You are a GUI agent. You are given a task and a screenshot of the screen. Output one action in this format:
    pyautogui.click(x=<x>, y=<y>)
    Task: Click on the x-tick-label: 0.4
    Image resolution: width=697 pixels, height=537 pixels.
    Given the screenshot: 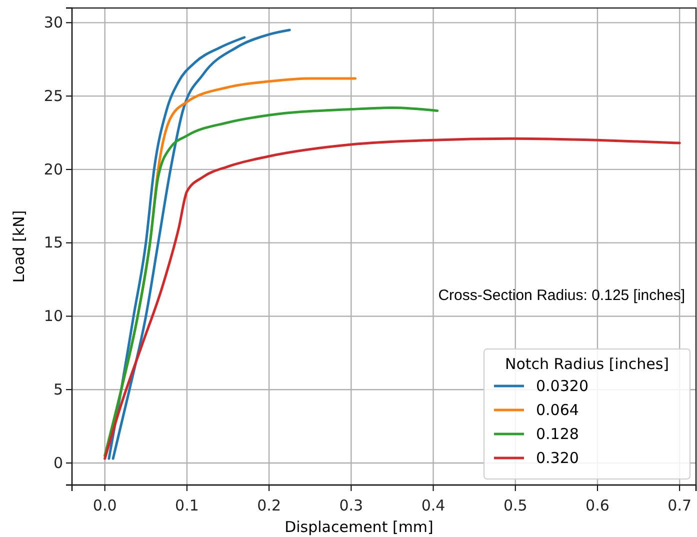 What is the action you would take?
    pyautogui.click(x=433, y=505)
    